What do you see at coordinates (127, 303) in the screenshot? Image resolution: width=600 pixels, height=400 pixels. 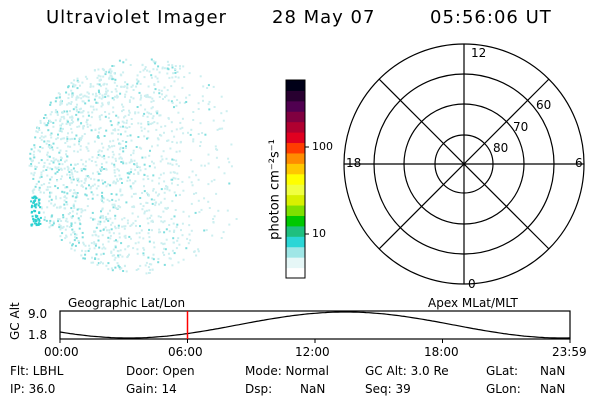 I see `geographic-label: Geographic Lat/Lon` at bounding box center [127, 303].